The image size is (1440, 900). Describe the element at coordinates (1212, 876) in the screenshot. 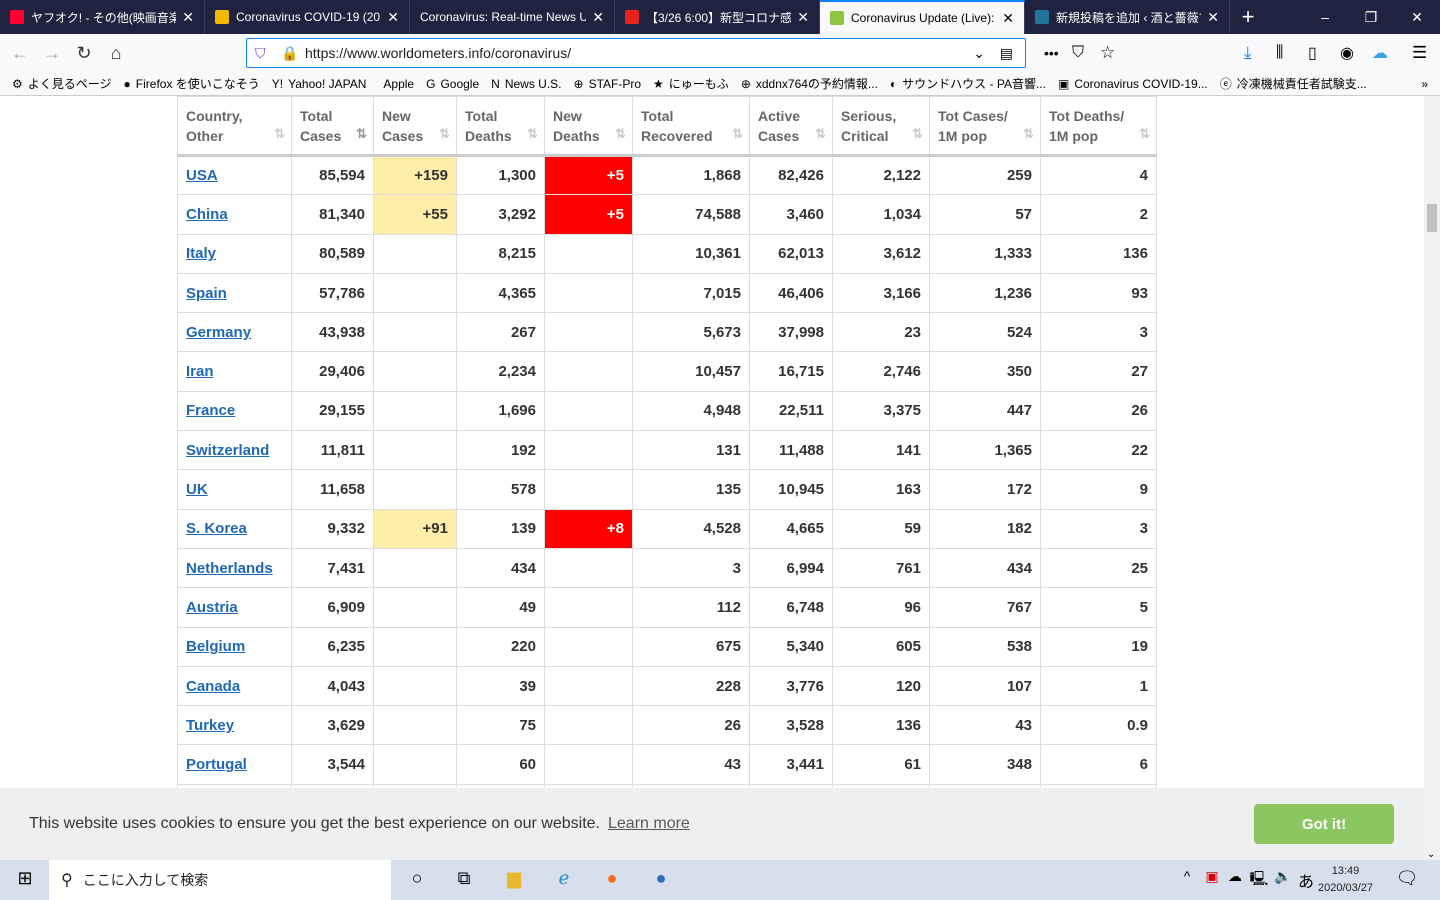

I see `tray-app-icon: ▣` at that location.